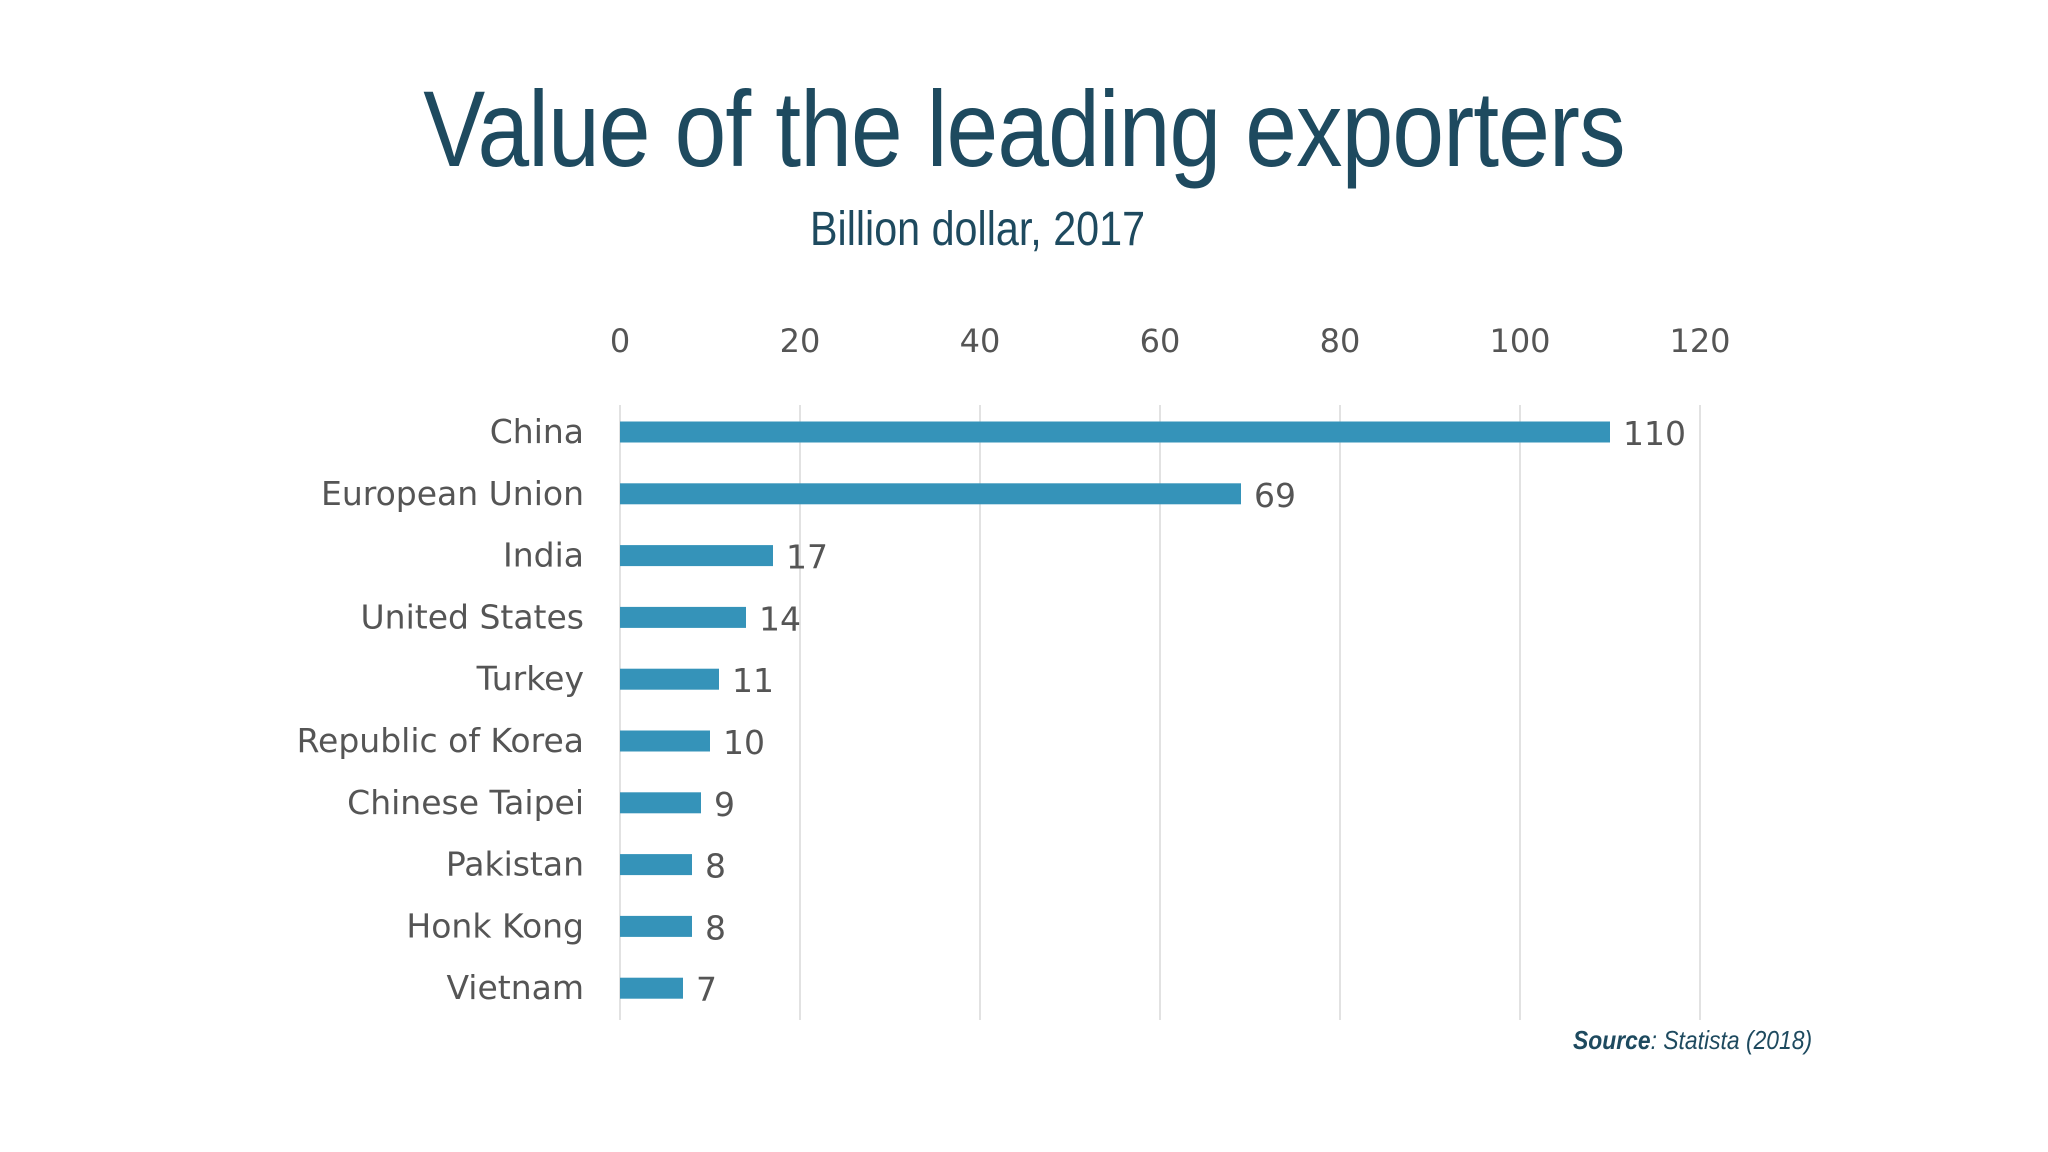  What do you see at coordinates (744, 742) in the screenshot?
I see `data-label-republic-of-korea: 10` at bounding box center [744, 742].